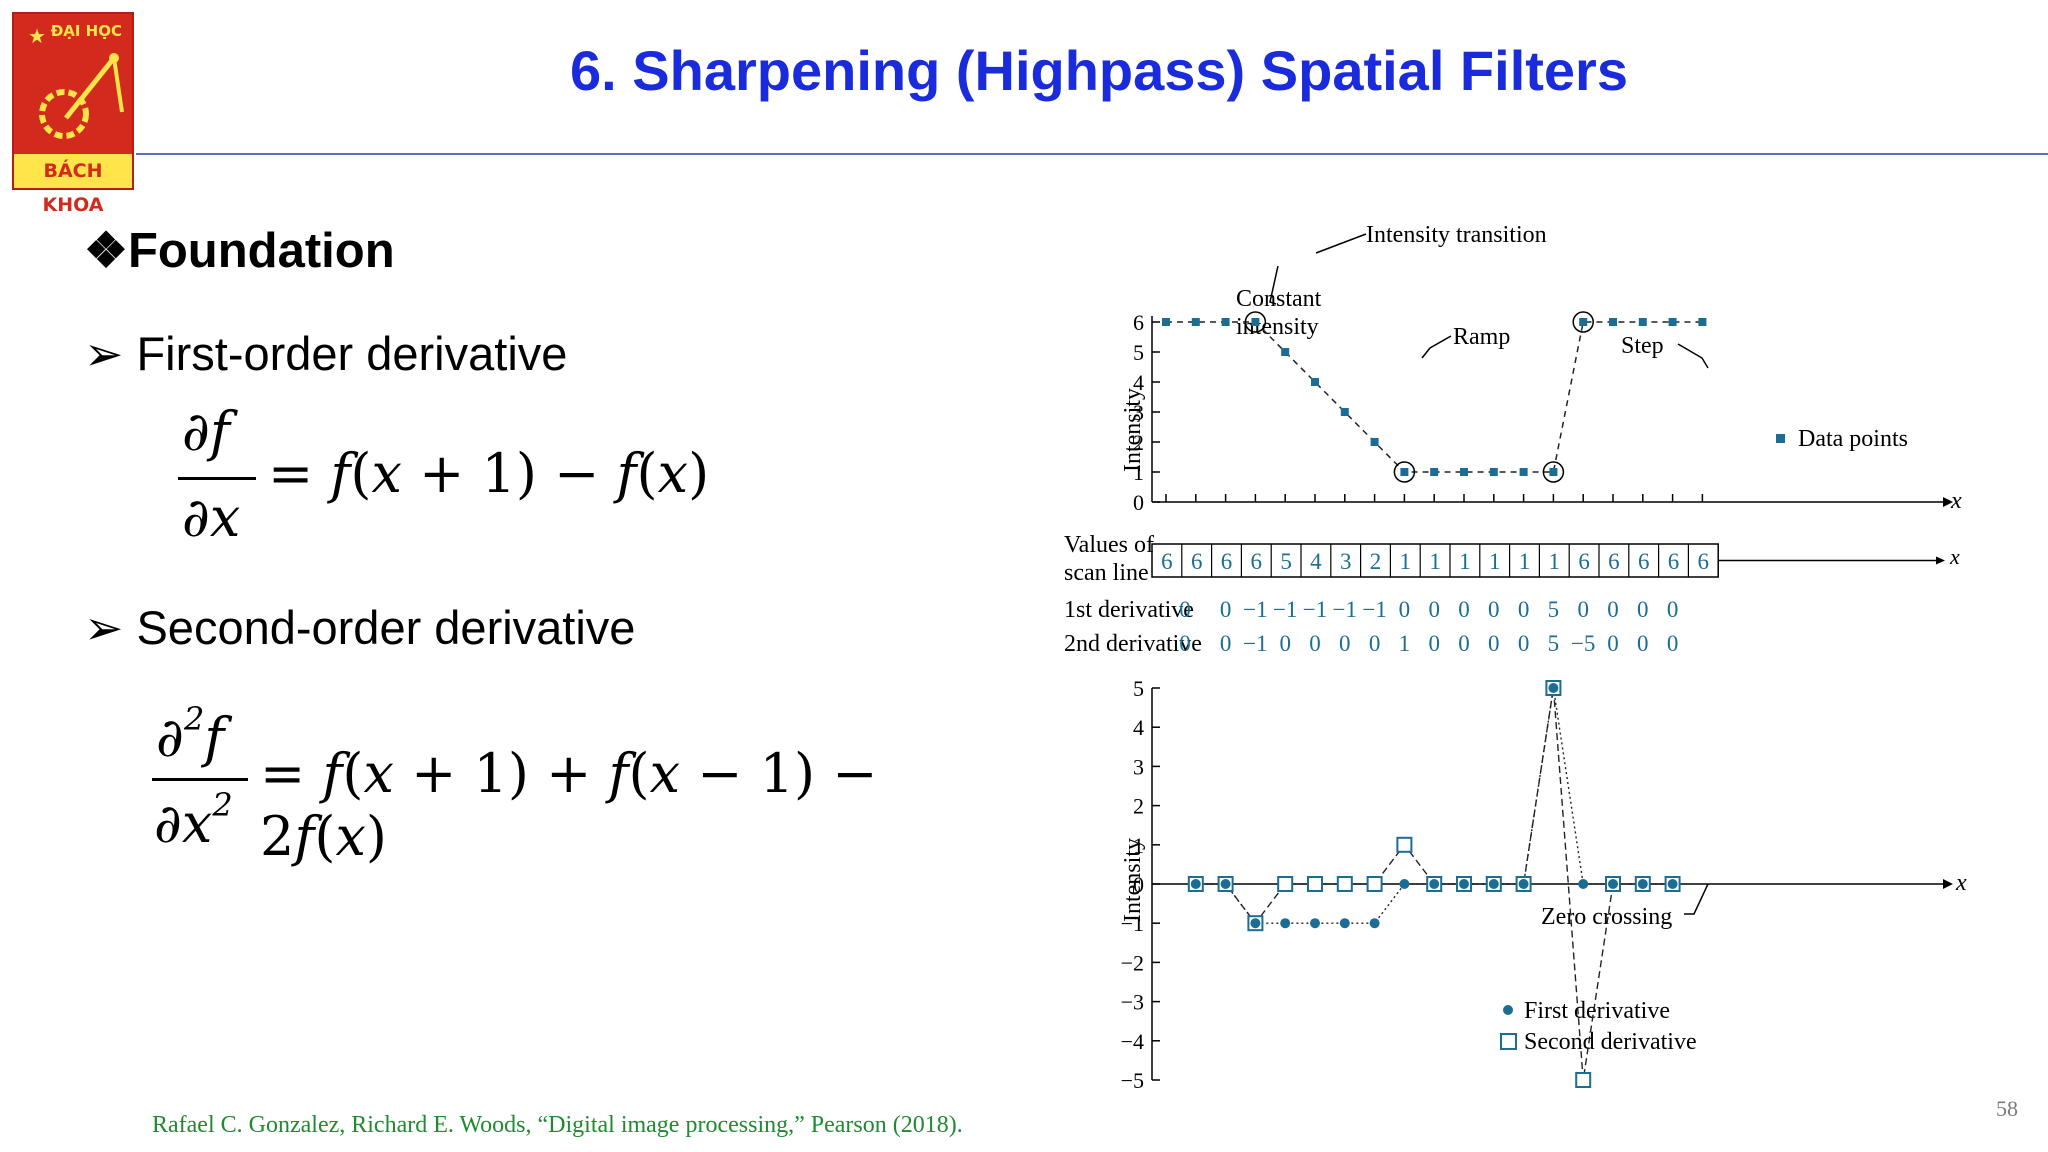 The height and width of the screenshot is (1152, 2048). What do you see at coordinates (1597, 1011) in the screenshot?
I see `legend-first-derivative: First derivative` at bounding box center [1597, 1011].